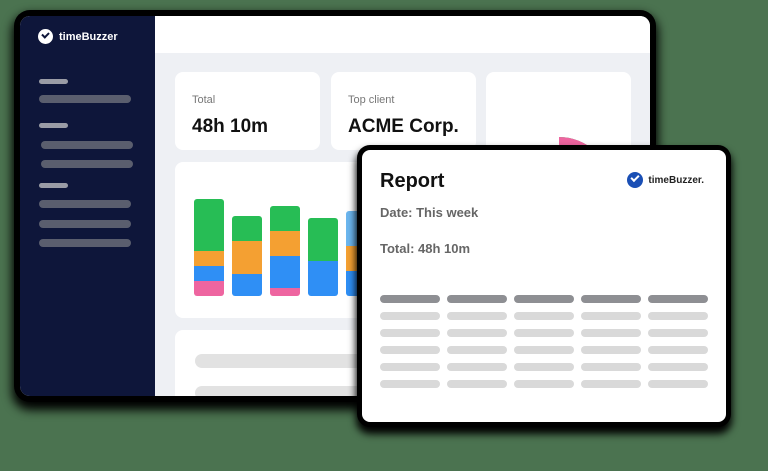 This screenshot has width=768, height=471. I want to click on total-card: Total 48h 10m, so click(247, 111).